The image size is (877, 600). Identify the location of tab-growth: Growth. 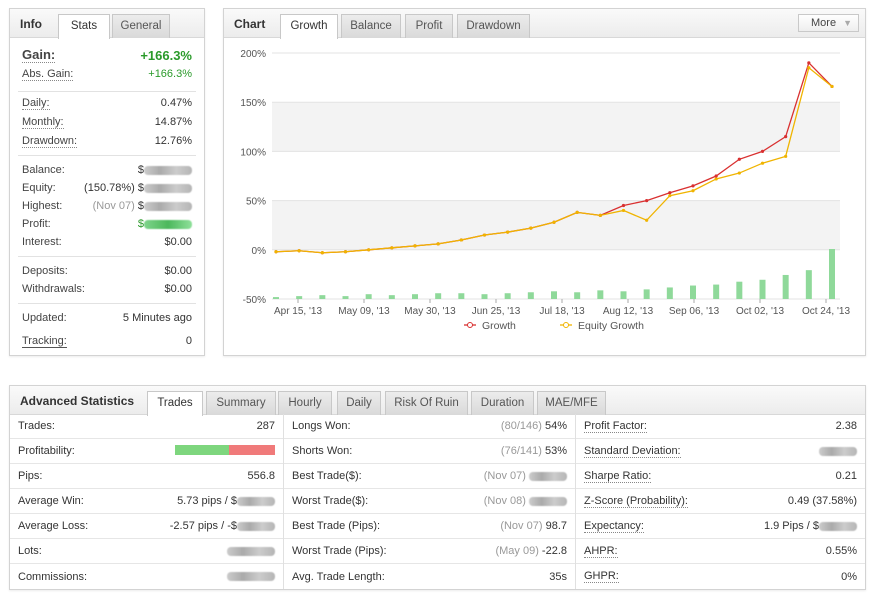
(309, 26).